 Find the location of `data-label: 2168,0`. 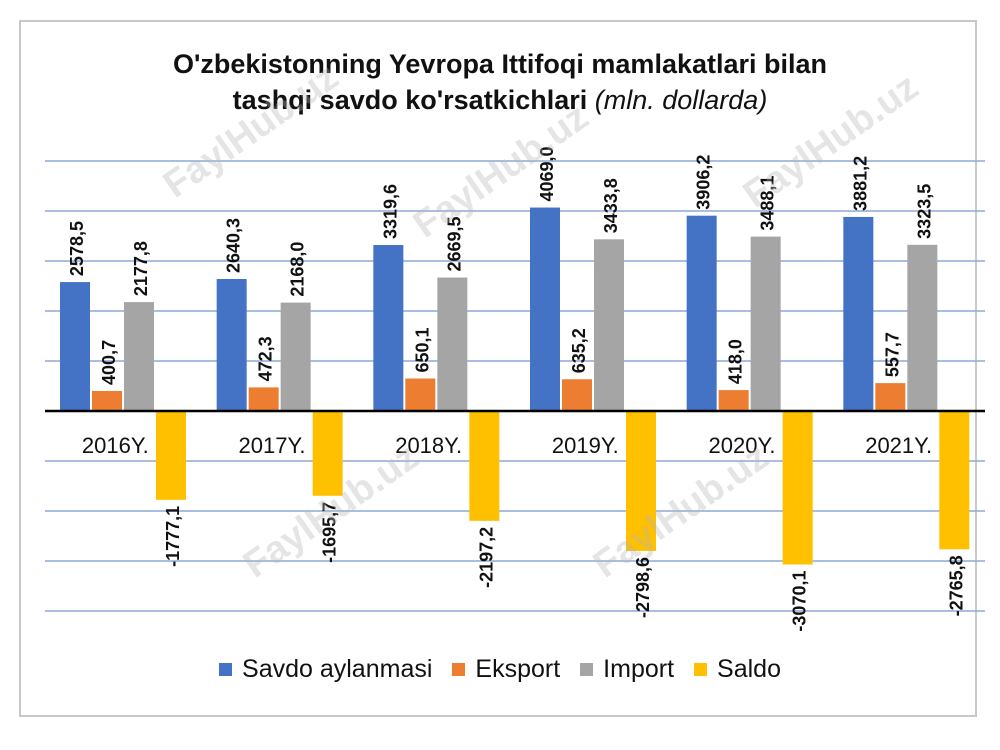

data-label: 2168,0 is located at coordinates (298, 269).